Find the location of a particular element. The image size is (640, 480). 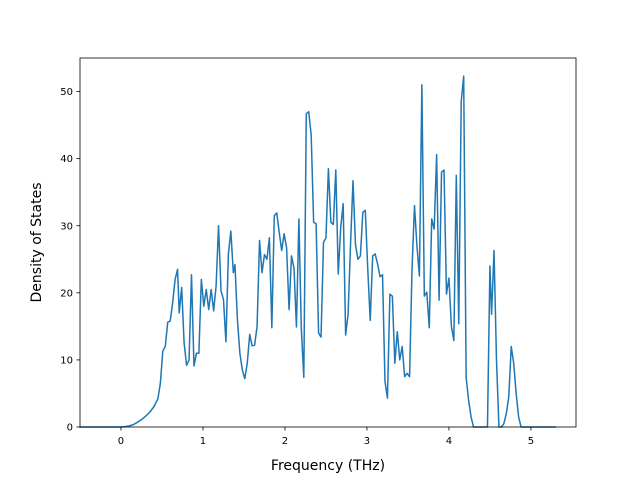

x-tick-label: 3 is located at coordinates (367, 441).